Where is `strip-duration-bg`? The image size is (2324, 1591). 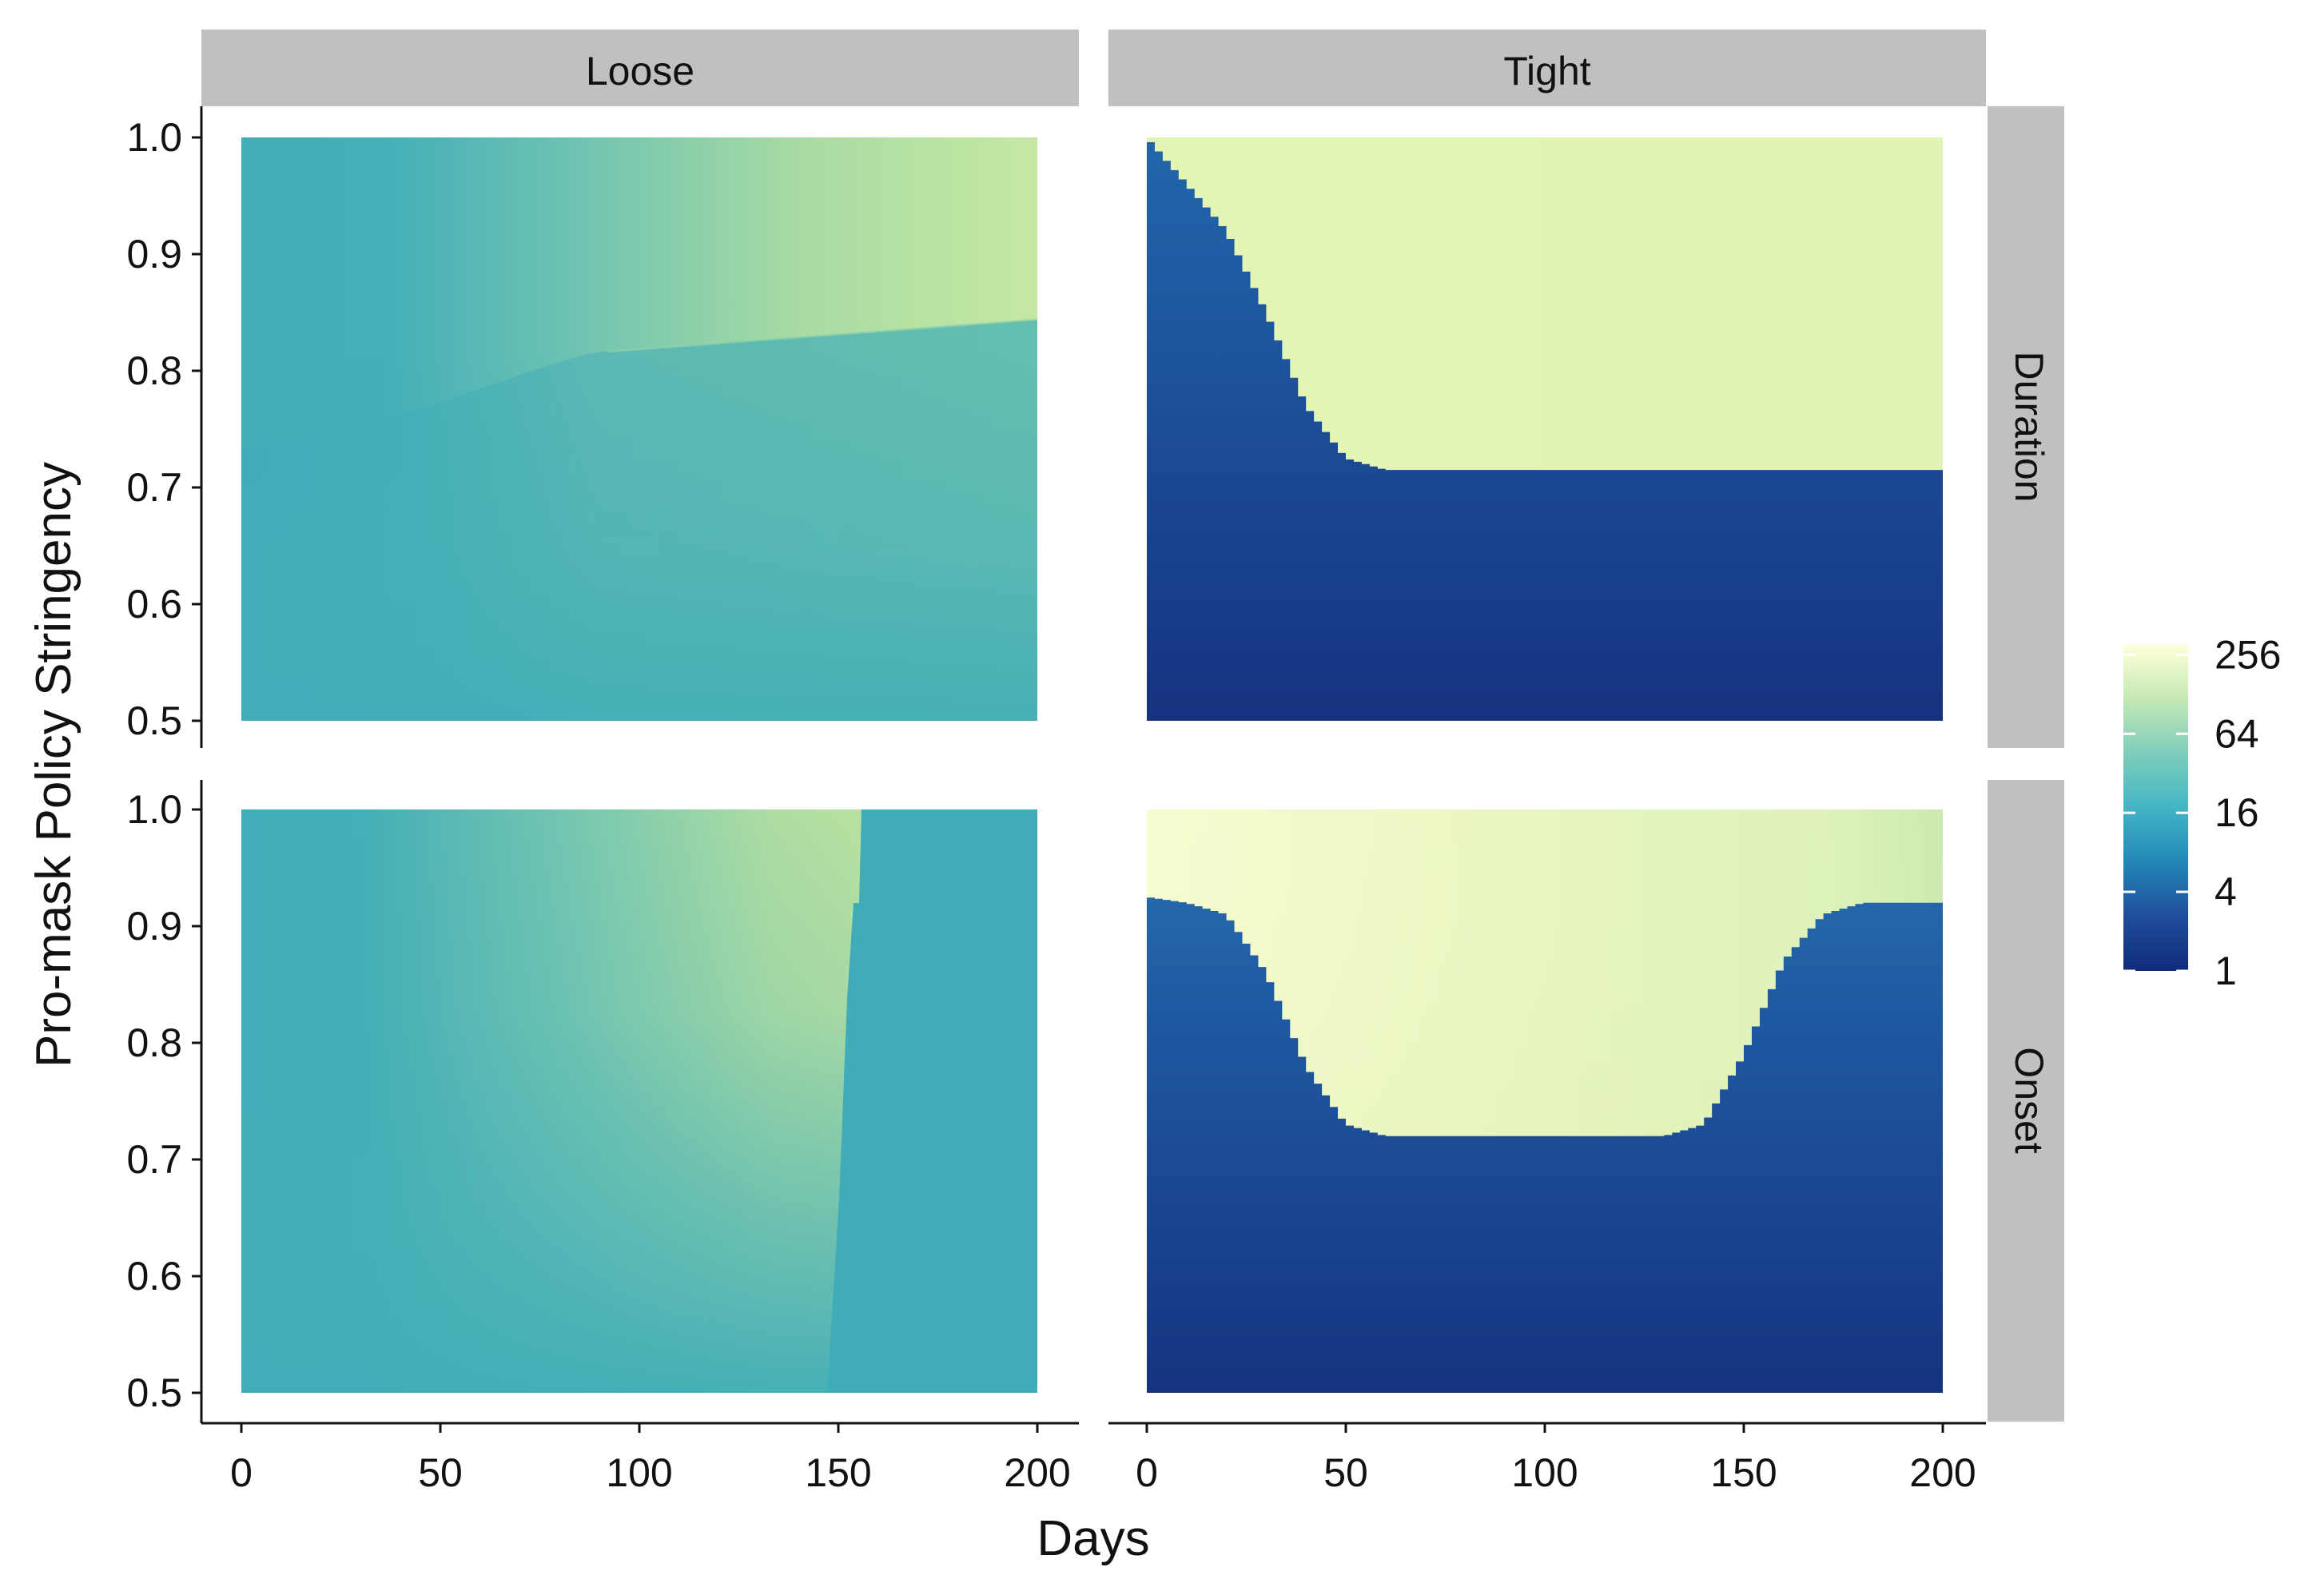
strip-duration-bg is located at coordinates (2026, 427).